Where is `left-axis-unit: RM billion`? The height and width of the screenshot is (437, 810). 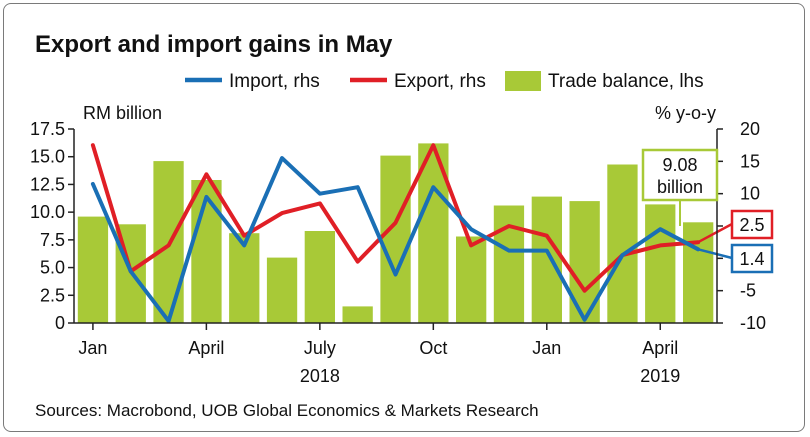 left-axis-unit: RM billion is located at coordinates (122, 113).